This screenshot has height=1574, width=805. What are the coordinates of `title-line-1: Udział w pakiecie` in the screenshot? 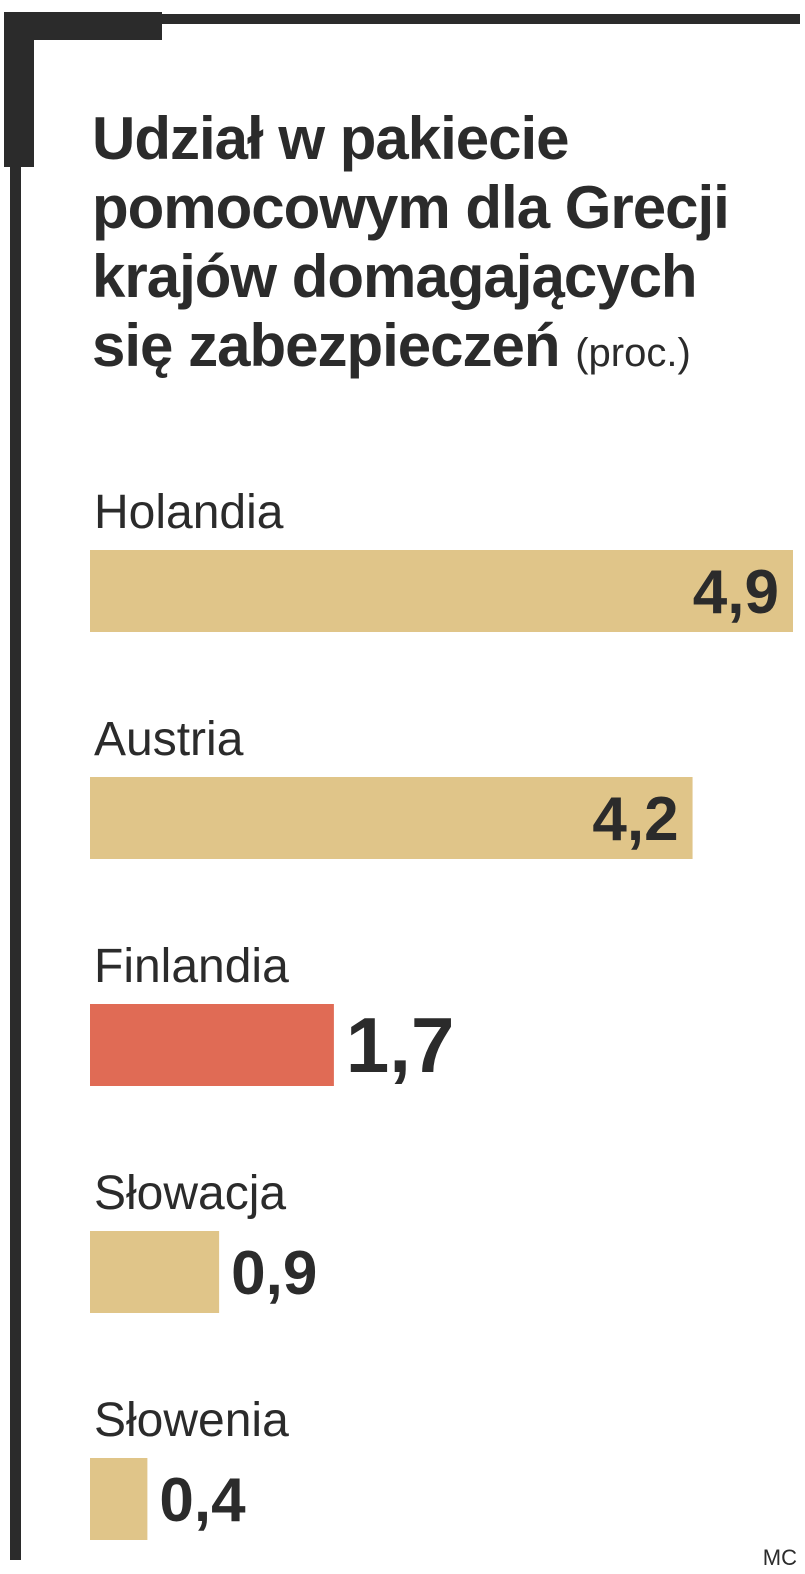 It's located at (331, 138).